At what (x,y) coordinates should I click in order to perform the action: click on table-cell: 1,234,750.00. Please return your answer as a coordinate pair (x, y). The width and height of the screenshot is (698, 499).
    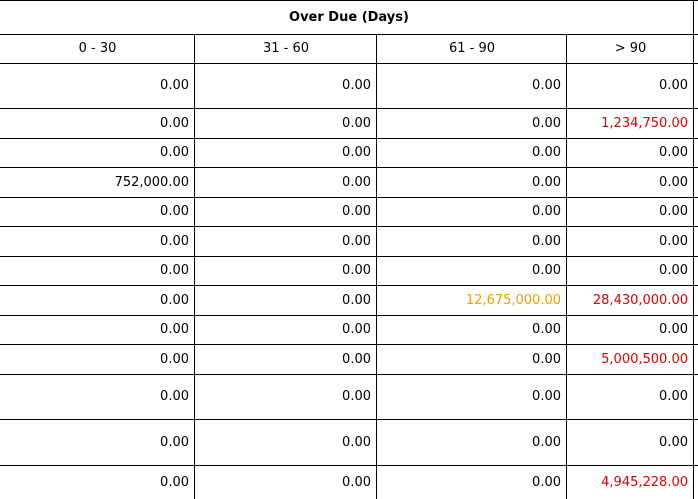
    Looking at the image, I should click on (644, 123).